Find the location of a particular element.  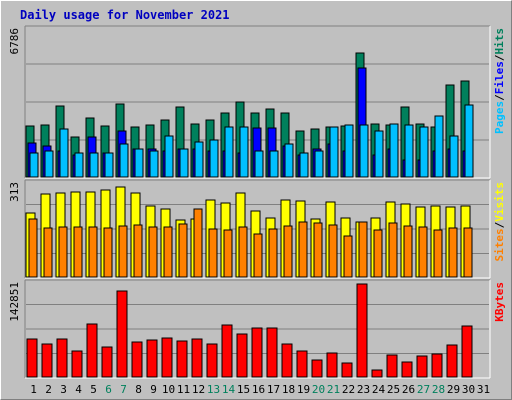

x-tick-label-day-25: 25 is located at coordinates (393, 389).